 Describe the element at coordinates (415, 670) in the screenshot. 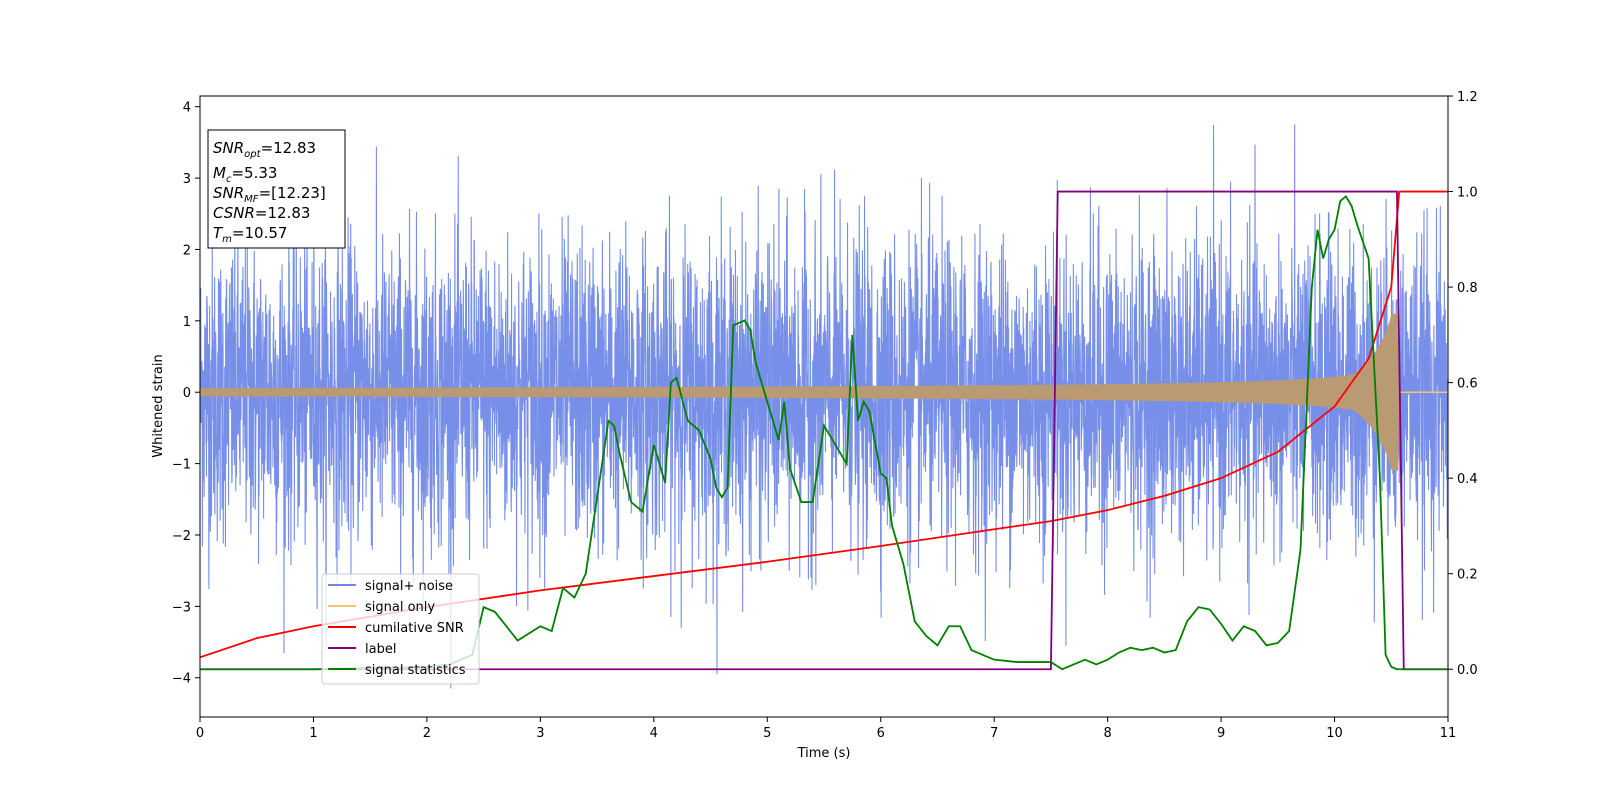

I see `legend-label-stats: signal statistics` at that location.